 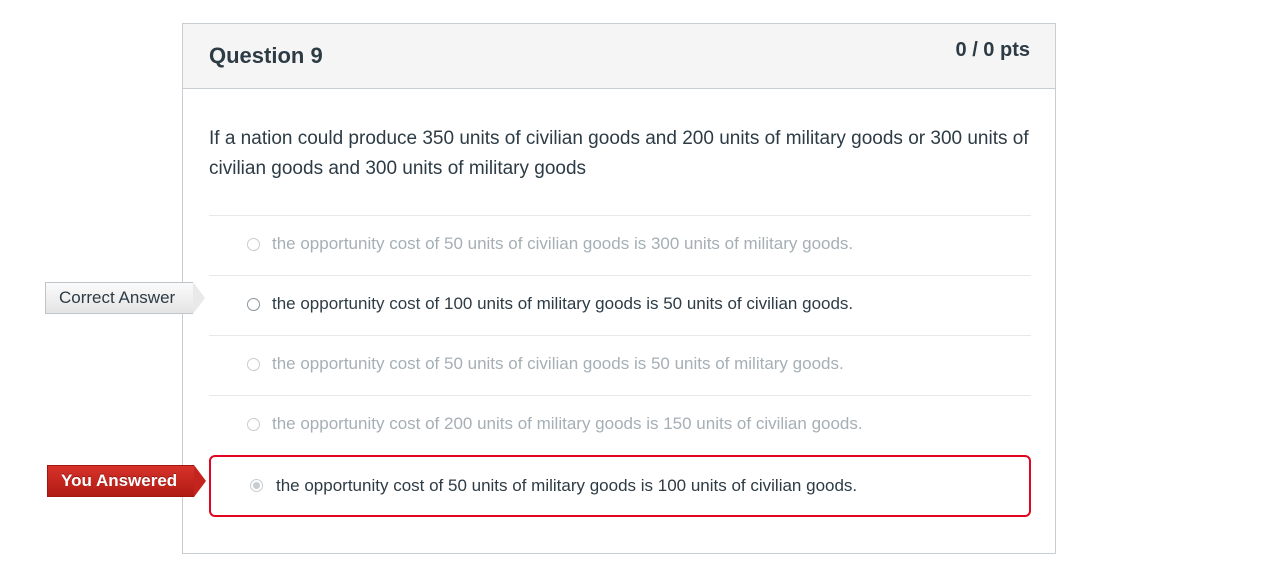 I want to click on correct-answer-flag: Correct Answer, so click(x=125, y=298).